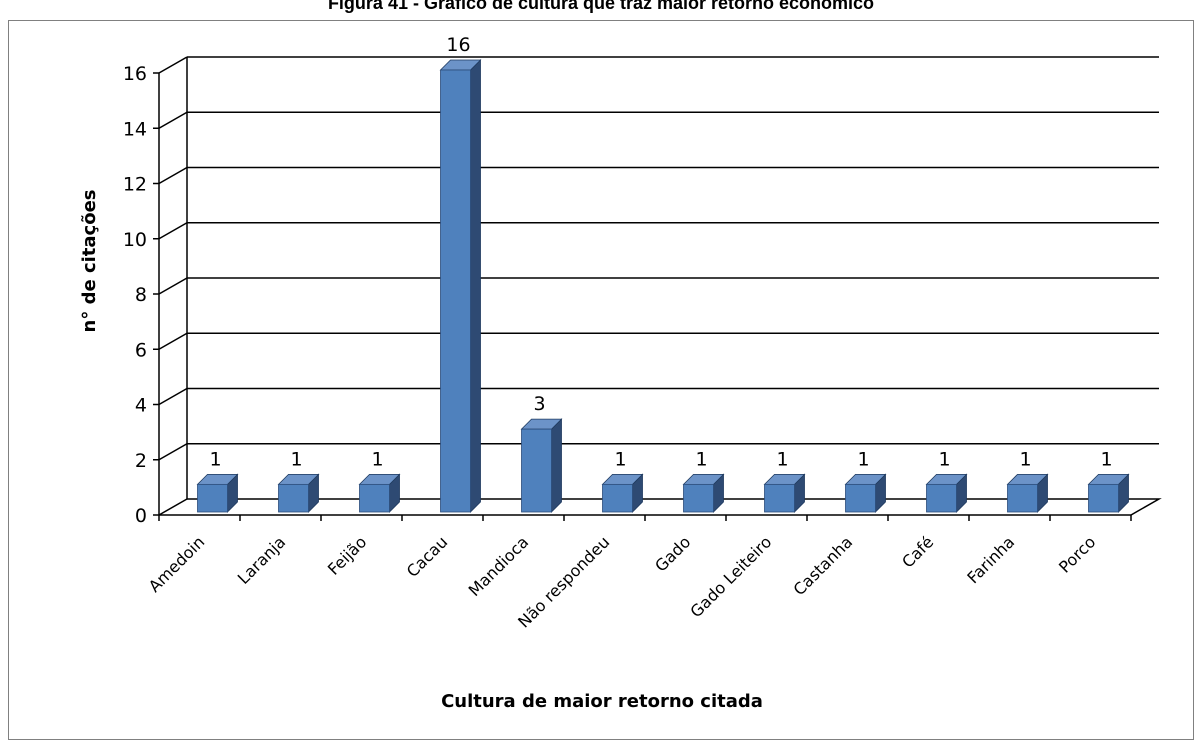 The image size is (1202, 747). I want to click on category-label: Farinha, so click(990, 559).